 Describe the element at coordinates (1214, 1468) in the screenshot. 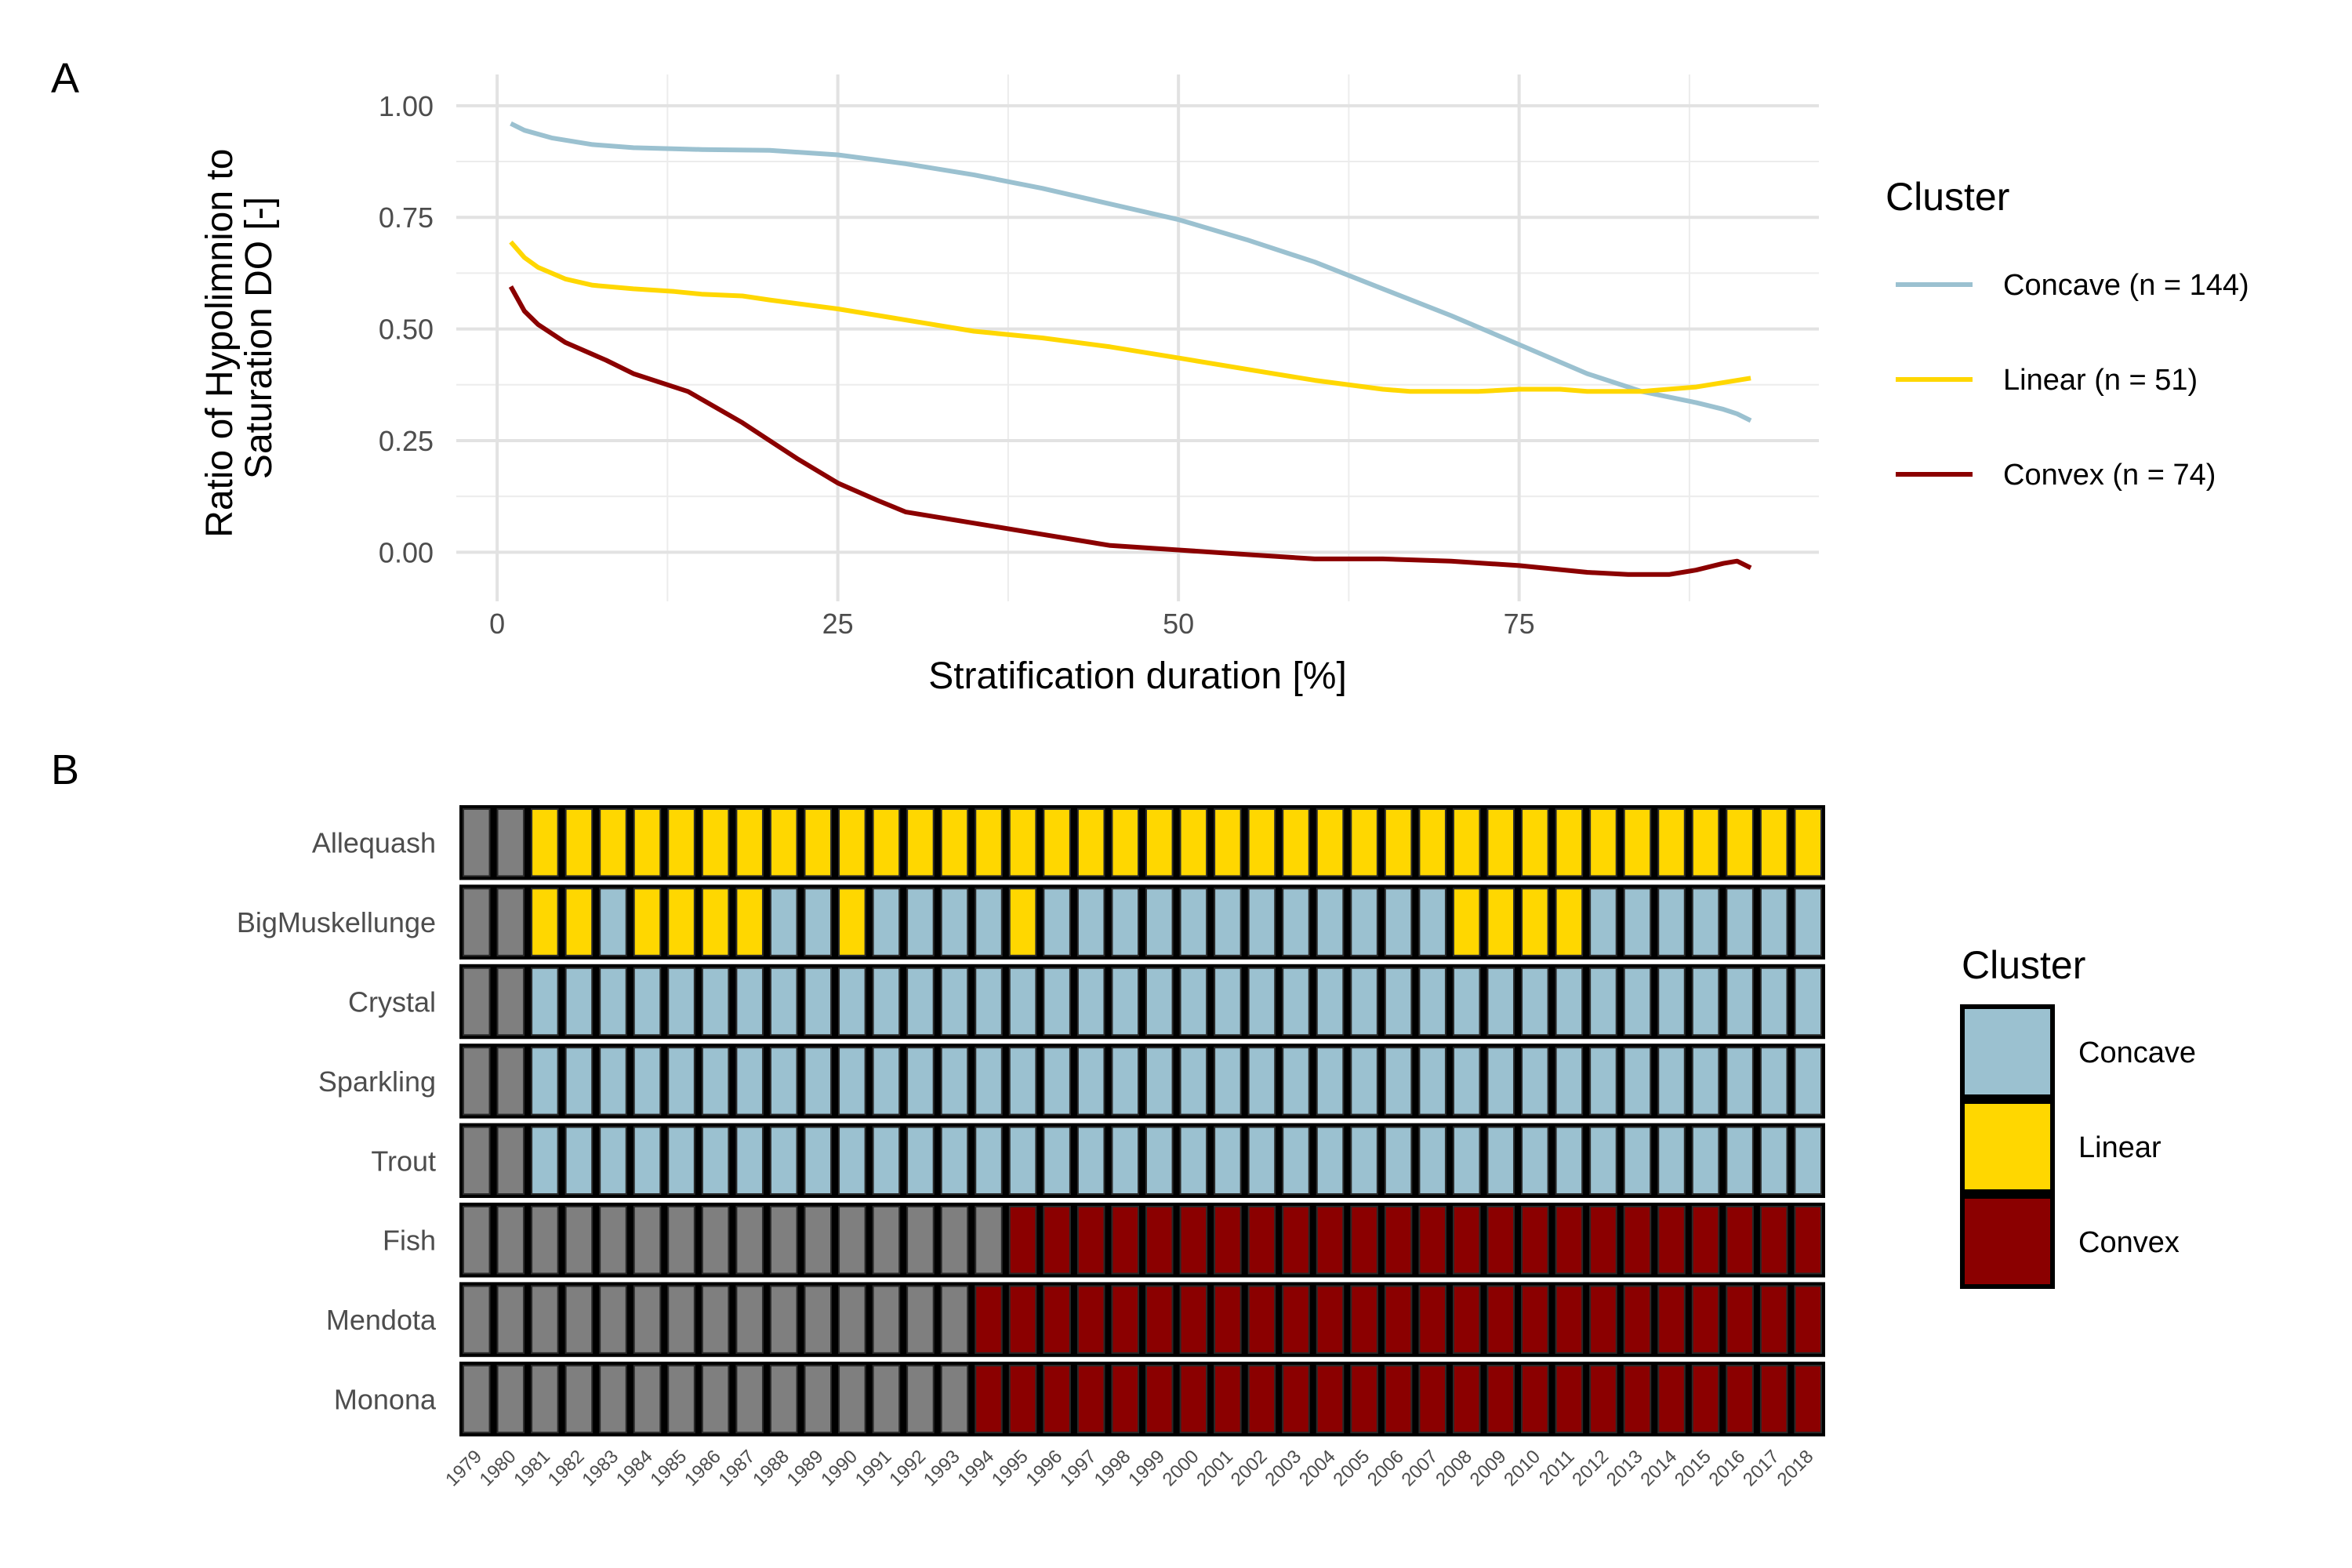

I see `year-label: 2001` at that location.